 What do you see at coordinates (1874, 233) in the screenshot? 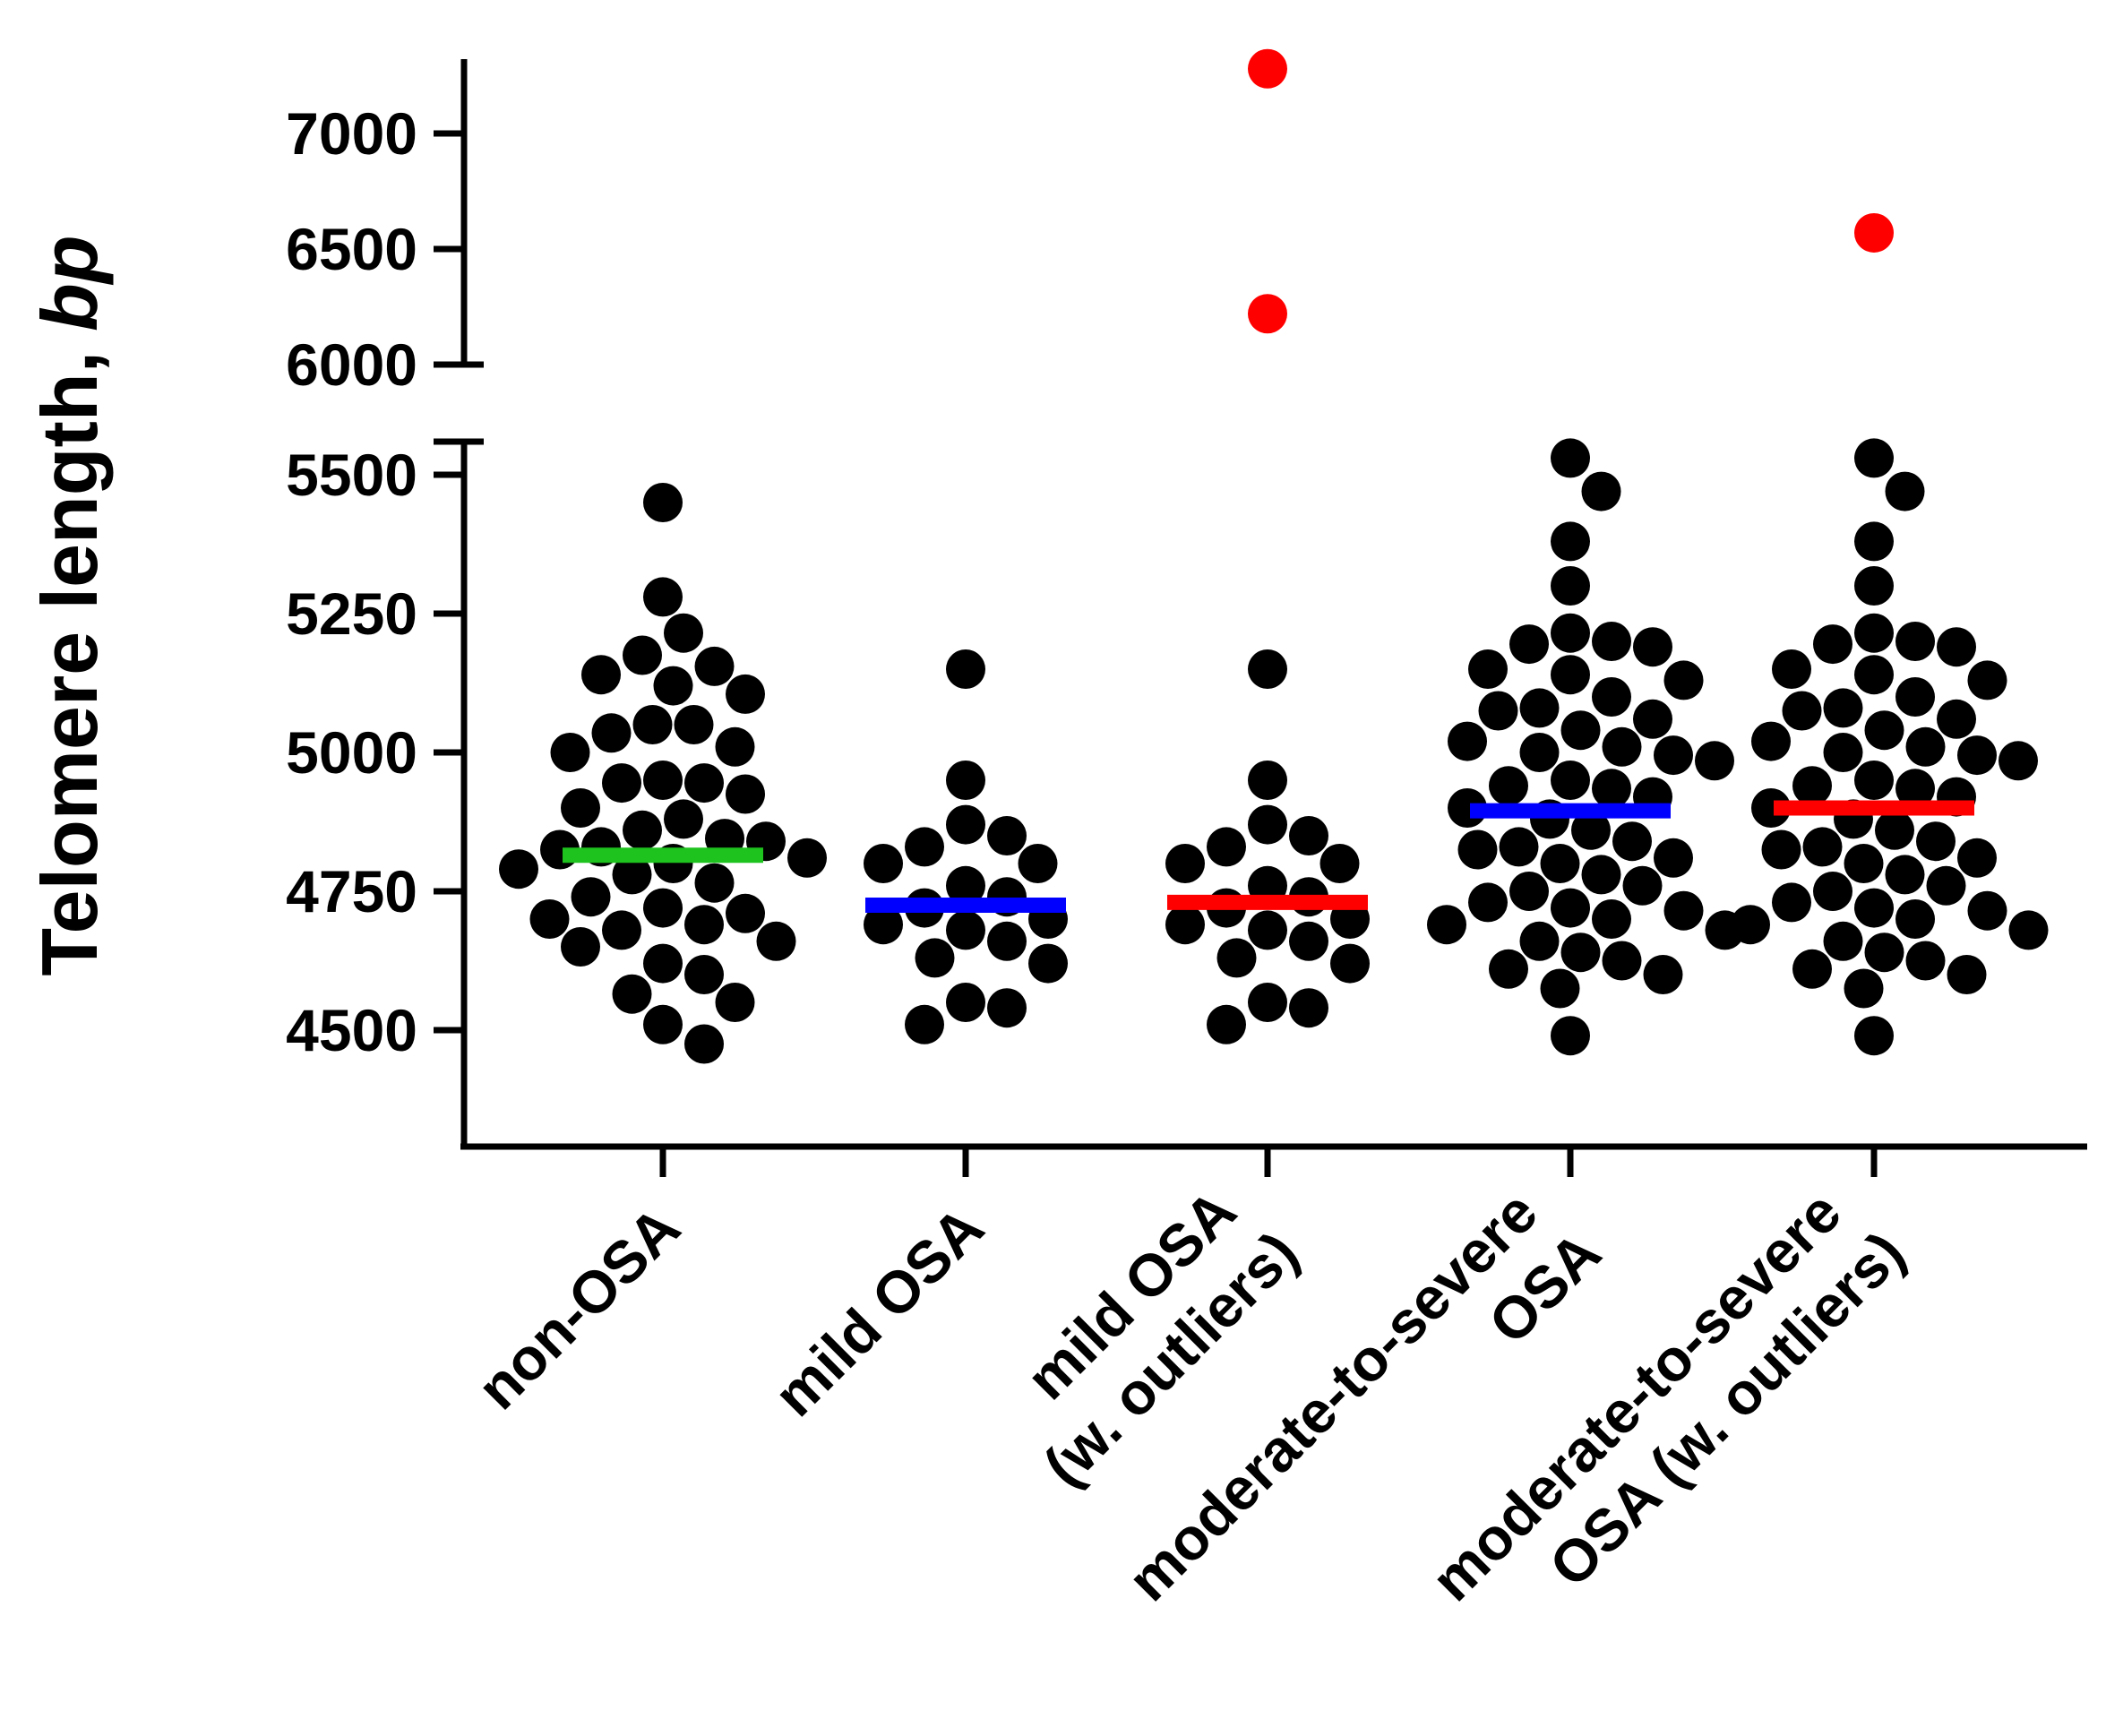
I see `outlier-point` at bounding box center [1874, 233].